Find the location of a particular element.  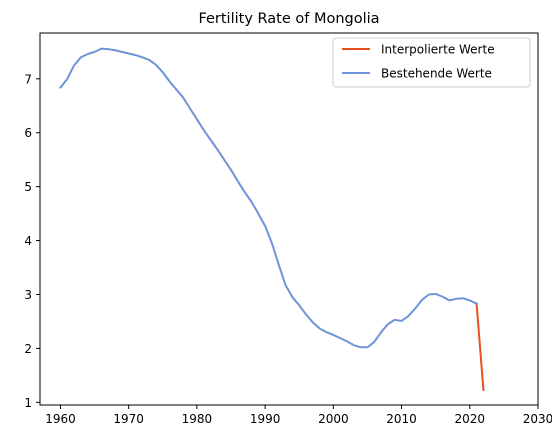

y-tick-label: 2 is located at coordinates (28, 349).